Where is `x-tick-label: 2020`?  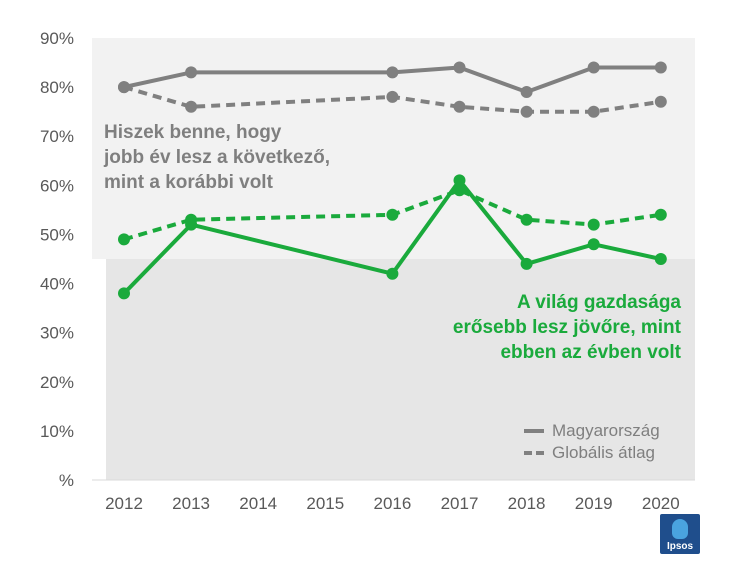 x-tick-label: 2020 is located at coordinates (661, 503).